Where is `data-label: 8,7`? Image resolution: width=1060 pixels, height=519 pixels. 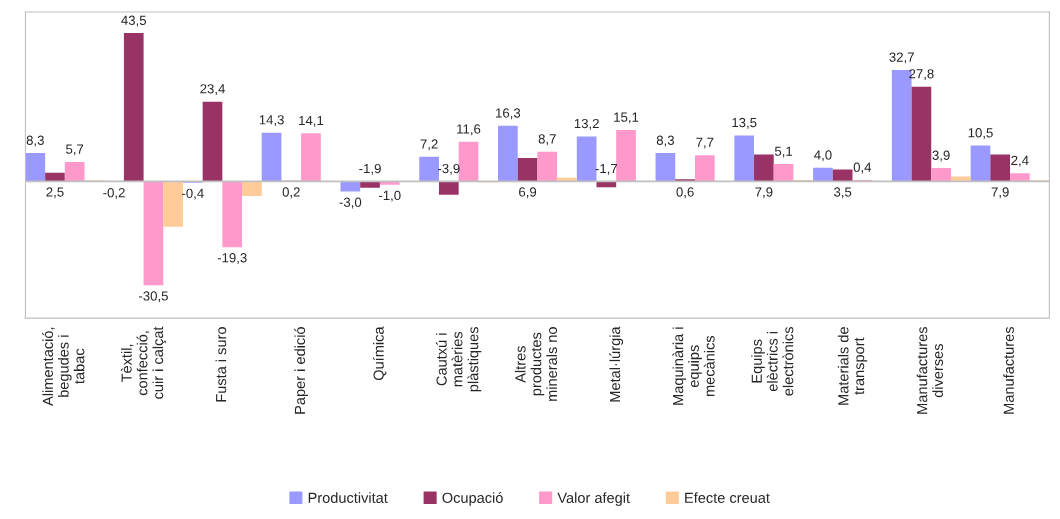 data-label: 8,7 is located at coordinates (547, 140).